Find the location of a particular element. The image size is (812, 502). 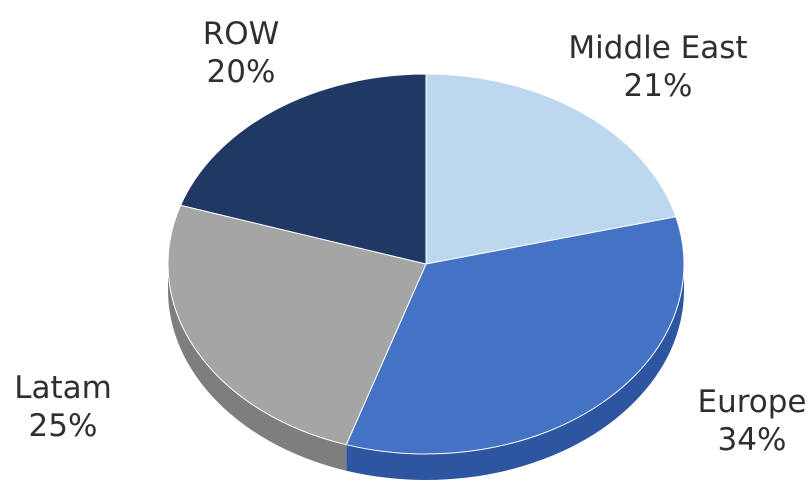

label-row-name: ROW is located at coordinates (241, 34).